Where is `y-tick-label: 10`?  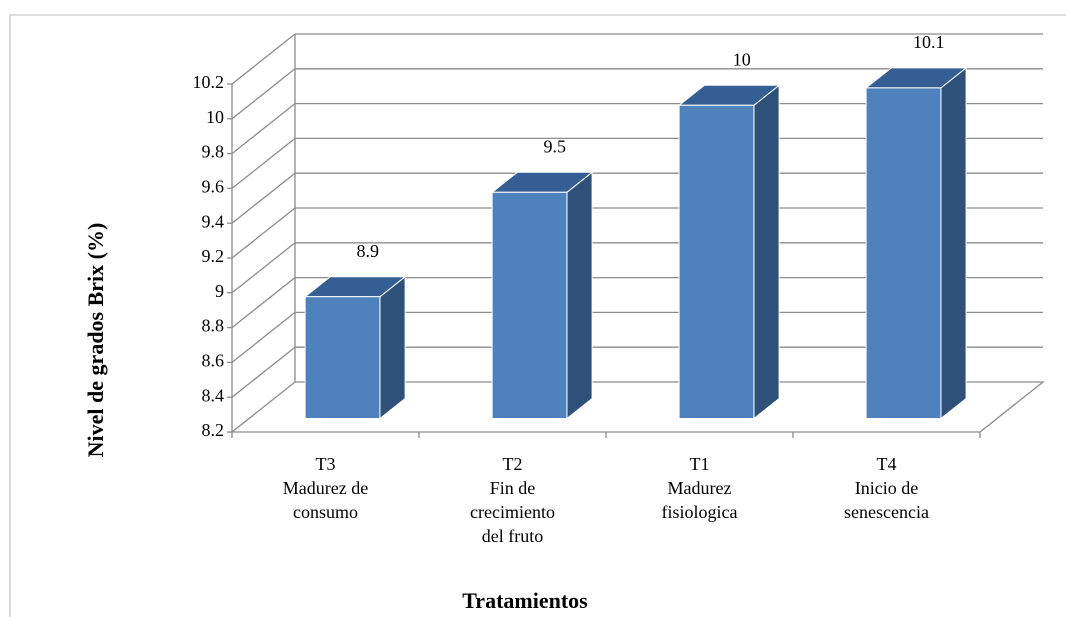
y-tick-label: 10 is located at coordinates (215, 117).